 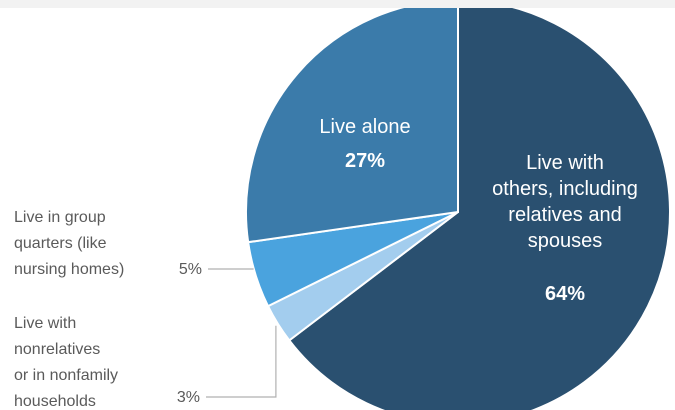 What do you see at coordinates (69, 269) in the screenshot?
I see `slice-label-2-line-2: nursing homes)` at bounding box center [69, 269].